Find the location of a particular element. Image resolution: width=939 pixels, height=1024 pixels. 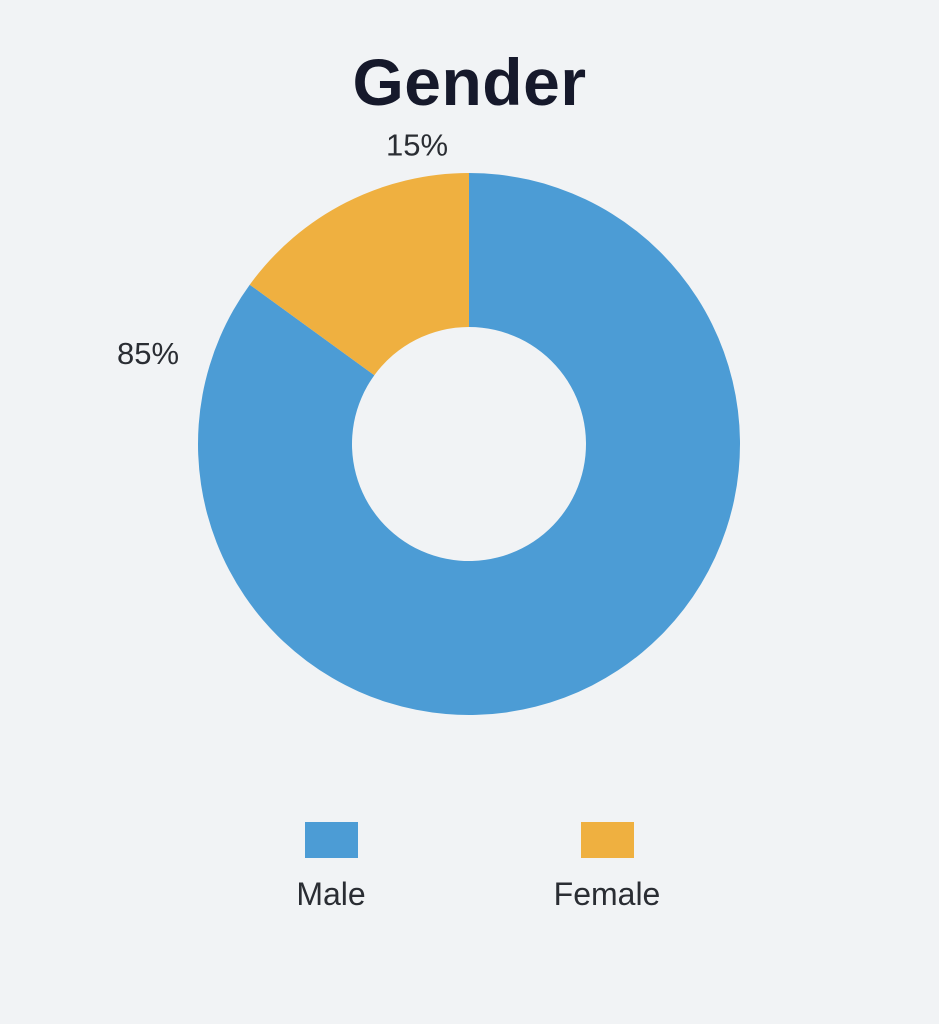

legend-item-female: Female is located at coordinates (607, 867).